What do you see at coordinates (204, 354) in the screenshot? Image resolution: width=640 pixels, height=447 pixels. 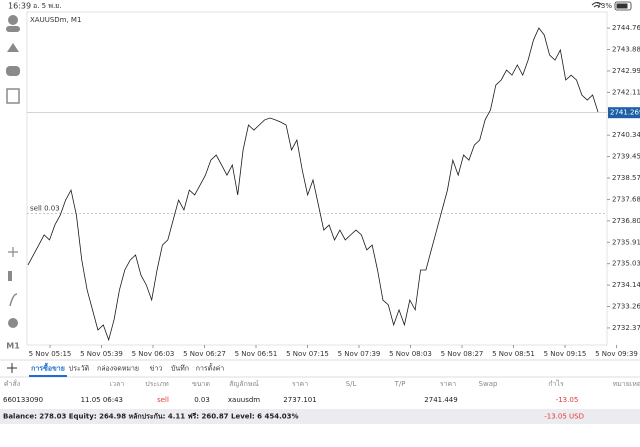 I see `x-tick-label: 5 Nov 06:27` at bounding box center [204, 354].